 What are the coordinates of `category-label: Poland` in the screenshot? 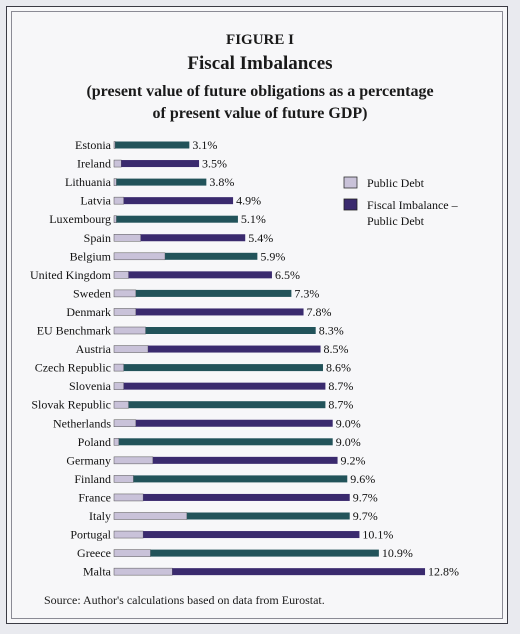 It's located at (94, 442).